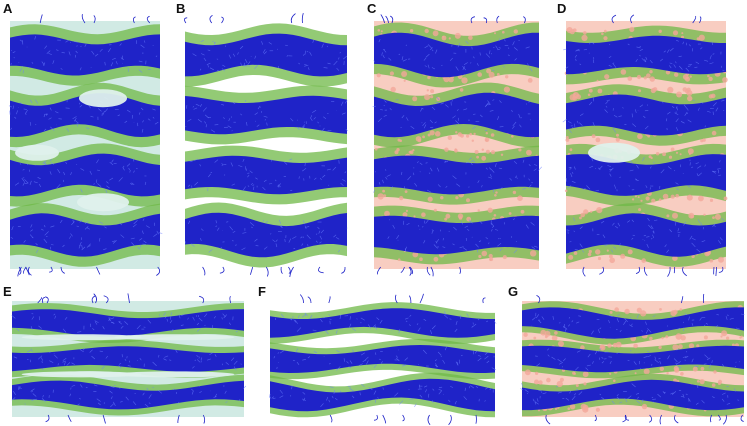 Image resolution: width=747 pixels, height=426 pixels. I want to click on panel-g: G, so click(626, 354).